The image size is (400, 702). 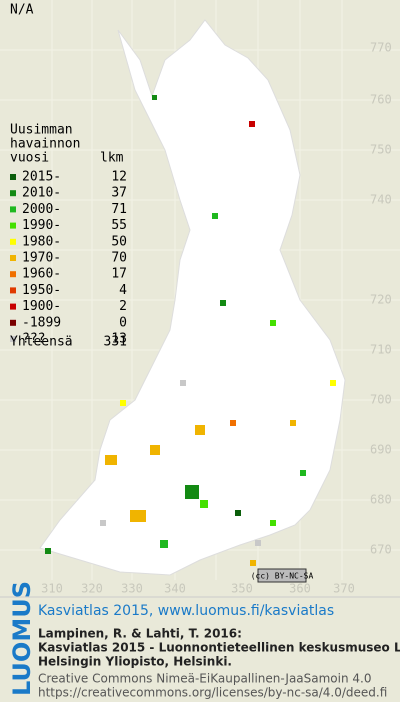 What do you see at coordinates (123, 322) in the screenshot?
I see `legend-count: 0` at bounding box center [123, 322].